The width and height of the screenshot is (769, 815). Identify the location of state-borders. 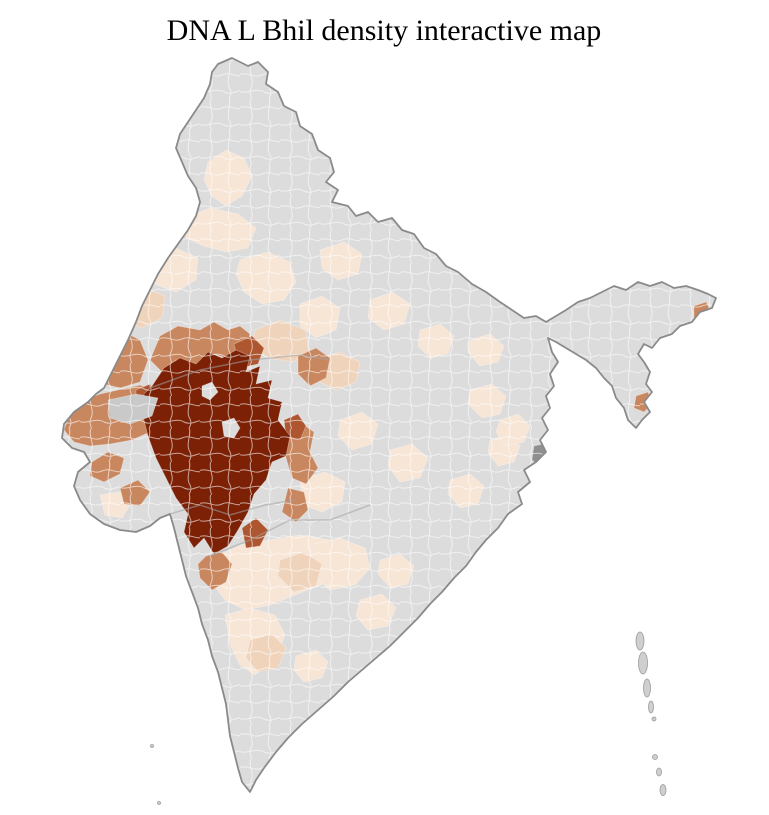
(260, 455).